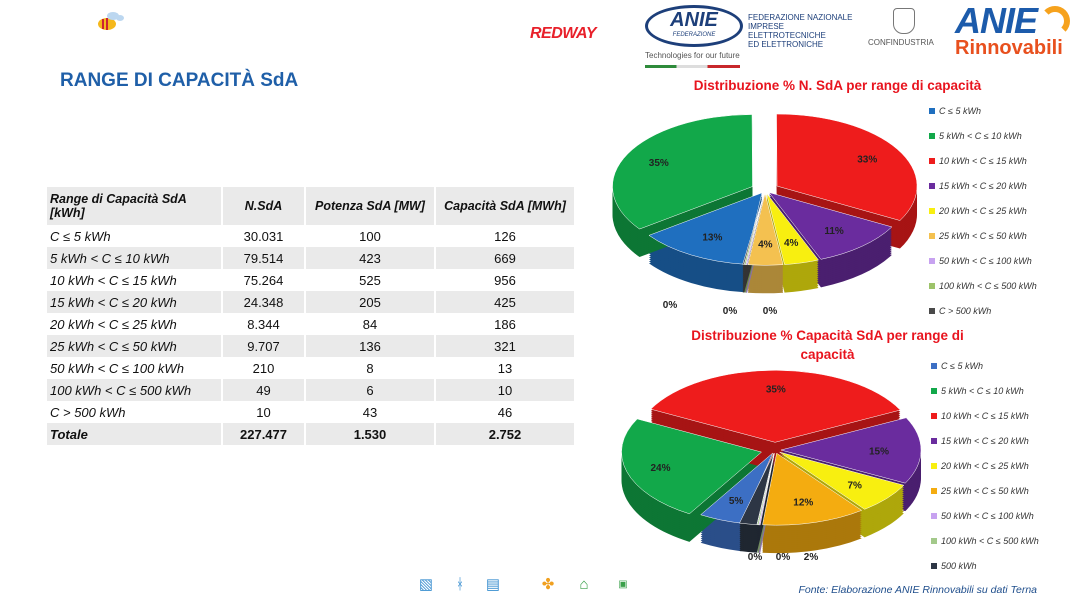  Describe the element at coordinates (370, 346) in the screenshot. I see `power-cell: 136` at that location.